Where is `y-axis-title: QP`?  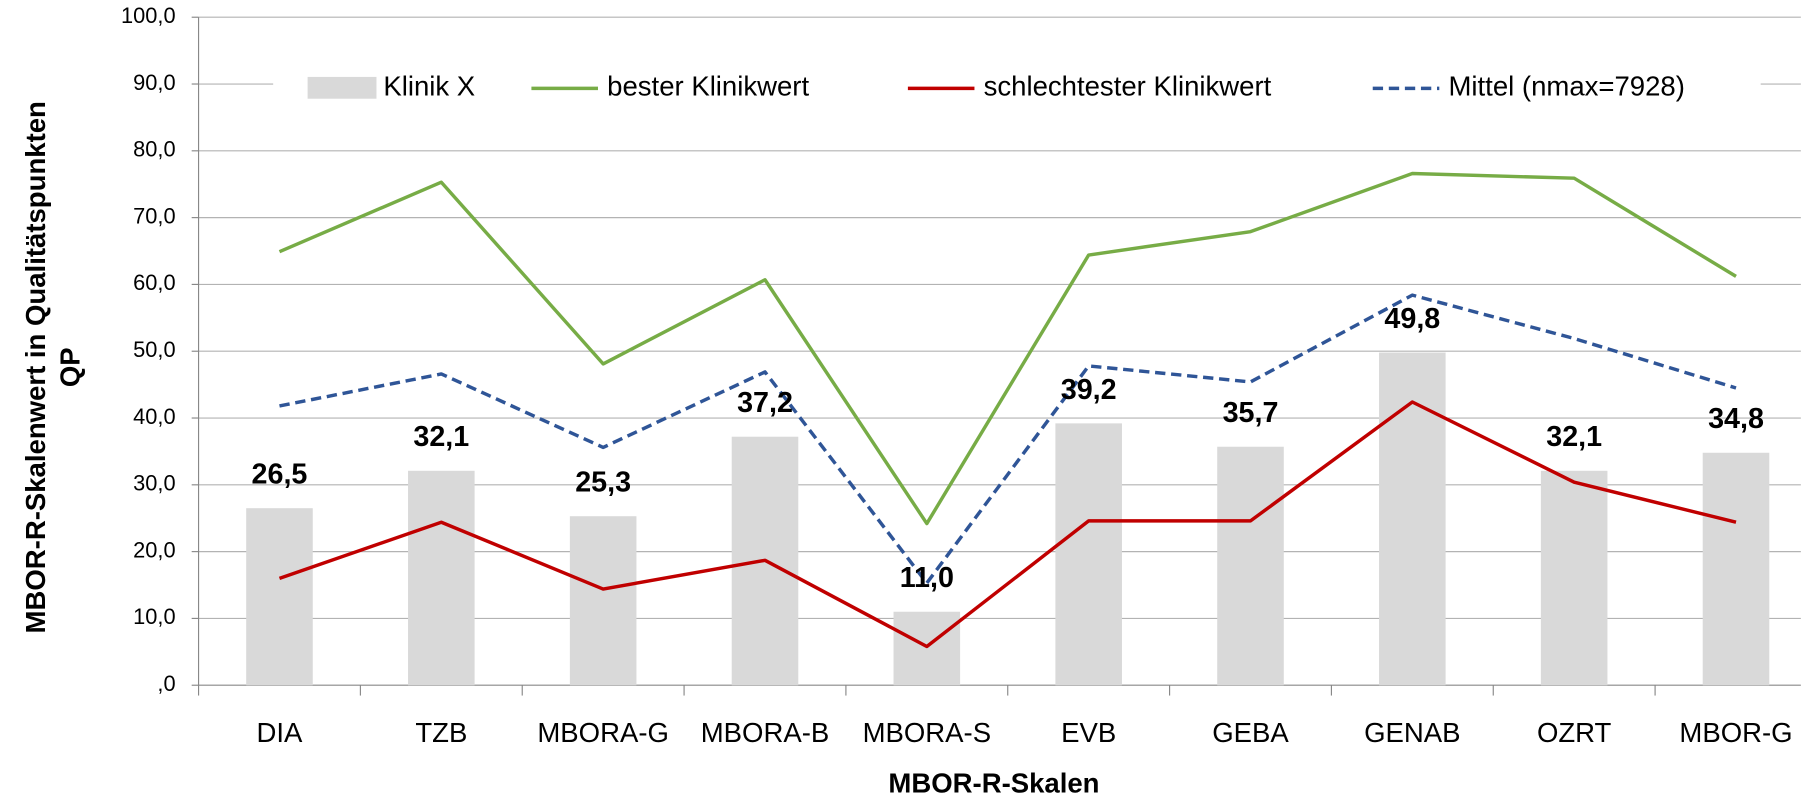
y-axis-title: QP is located at coordinates (70, 367).